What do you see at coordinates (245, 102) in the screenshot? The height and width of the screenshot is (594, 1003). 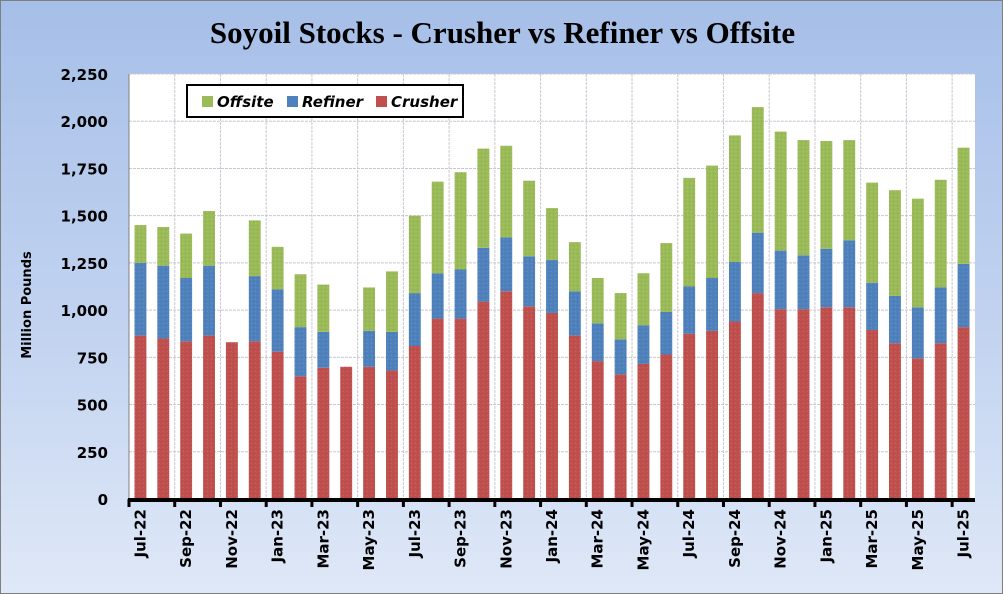 I see `legend-label-offsite: Offsite` at bounding box center [245, 102].